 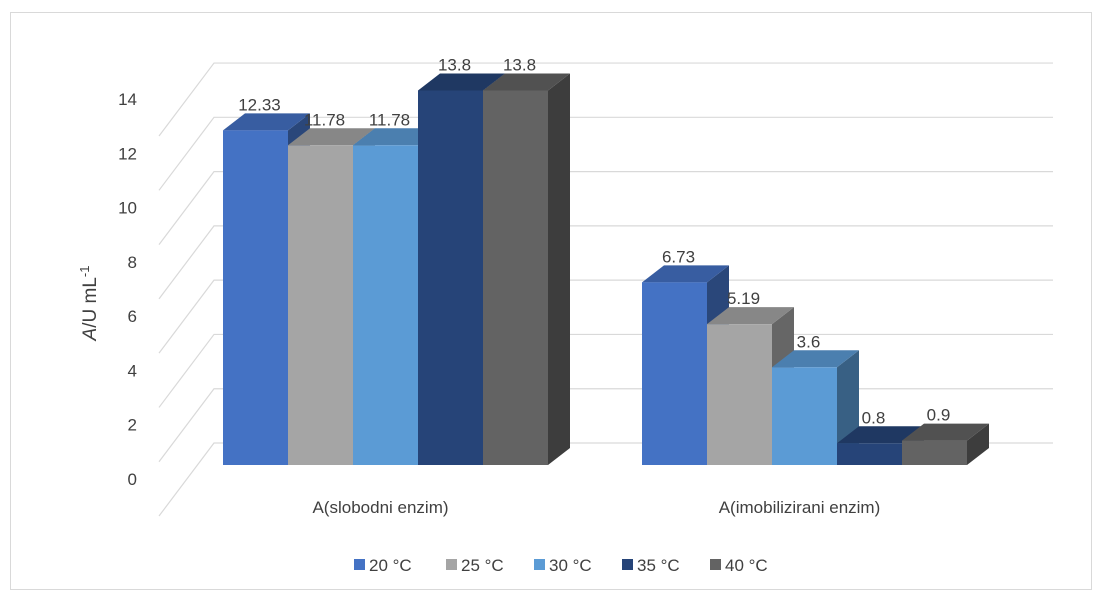 What do you see at coordinates (127, 289) in the screenshot?
I see `y-axis-ticks: 0 2 4 6 8 10 12 14` at bounding box center [127, 289].